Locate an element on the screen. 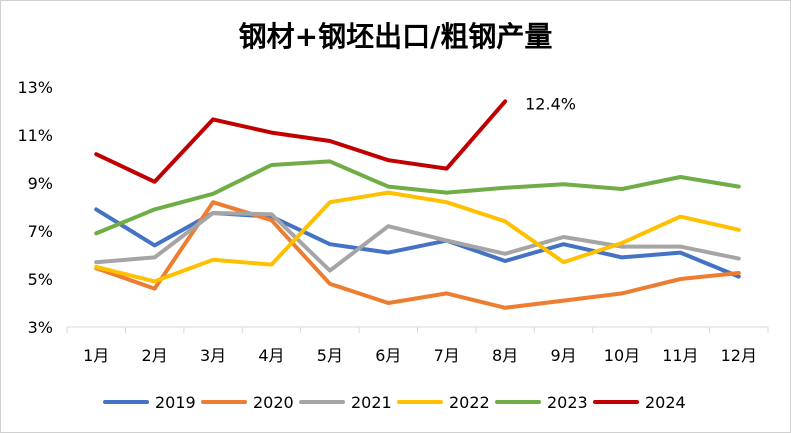 This screenshot has width=791, height=433. x-tick-label: 11月 is located at coordinates (680, 355).